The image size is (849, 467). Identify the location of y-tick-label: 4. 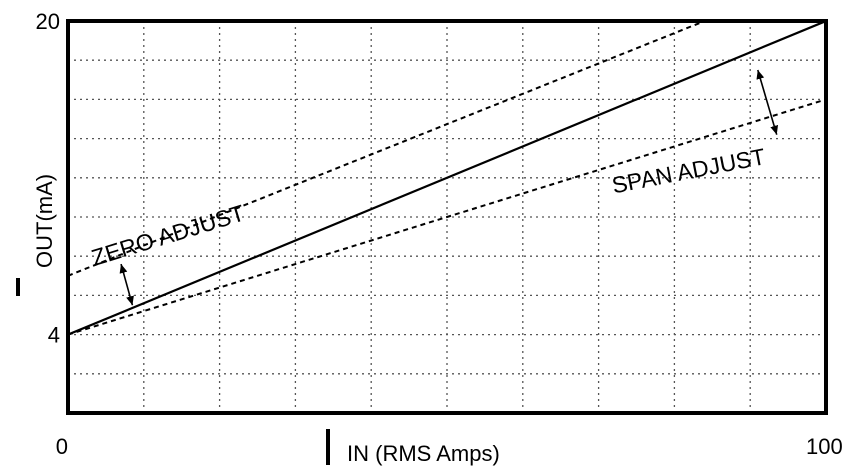
(54, 335).